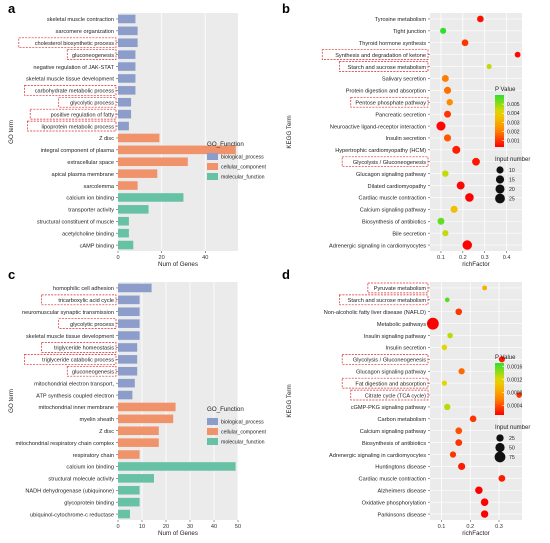  I want to click on y-tick-label: Tyrosine metabolism, so click(401, 20).